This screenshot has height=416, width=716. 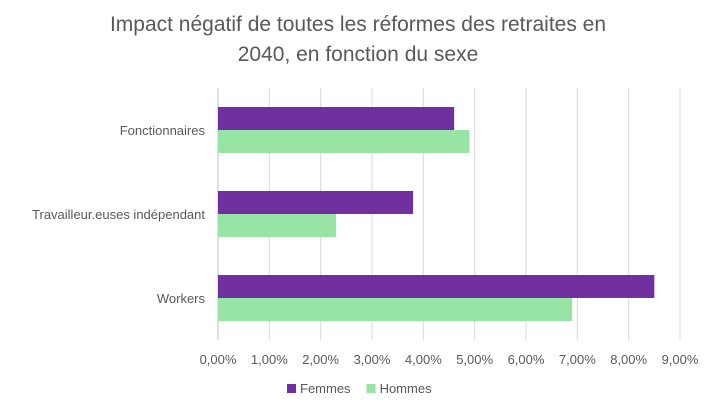 What do you see at coordinates (474, 359) in the screenshot?
I see `x-tick-label: 5,00%` at bounding box center [474, 359].